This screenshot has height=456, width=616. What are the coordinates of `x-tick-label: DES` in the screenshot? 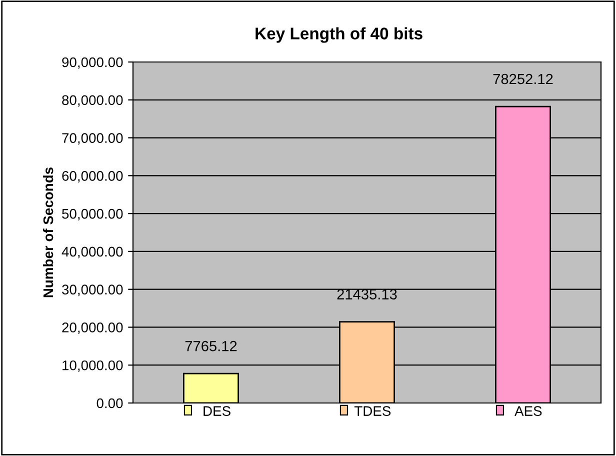 It's located at (217, 411).